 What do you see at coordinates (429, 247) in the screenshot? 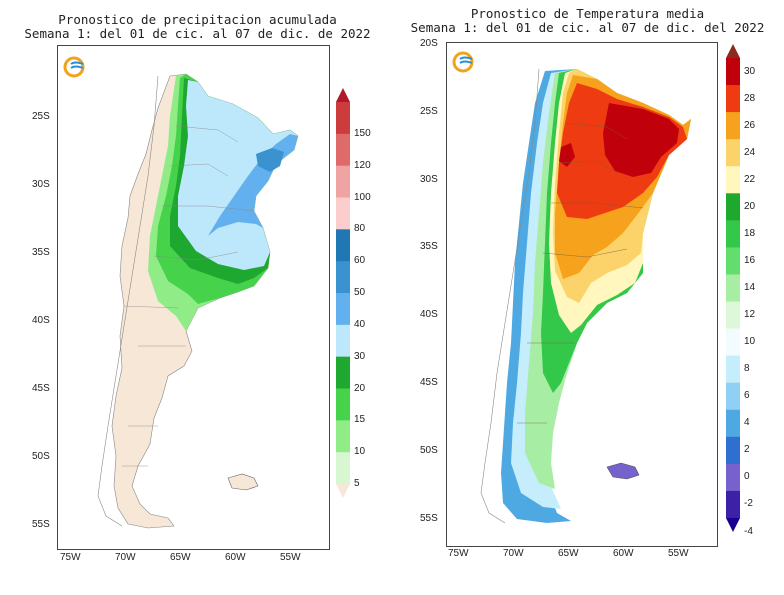
I see `right-lat-label-3: 35S` at bounding box center [429, 247].